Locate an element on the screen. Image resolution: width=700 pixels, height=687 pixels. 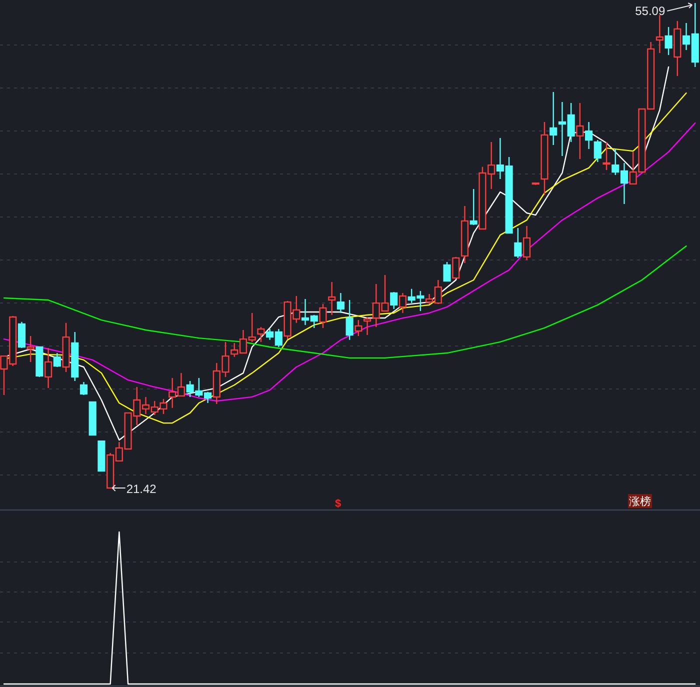
annotation: 21.42 is located at coordinates (141, 489).